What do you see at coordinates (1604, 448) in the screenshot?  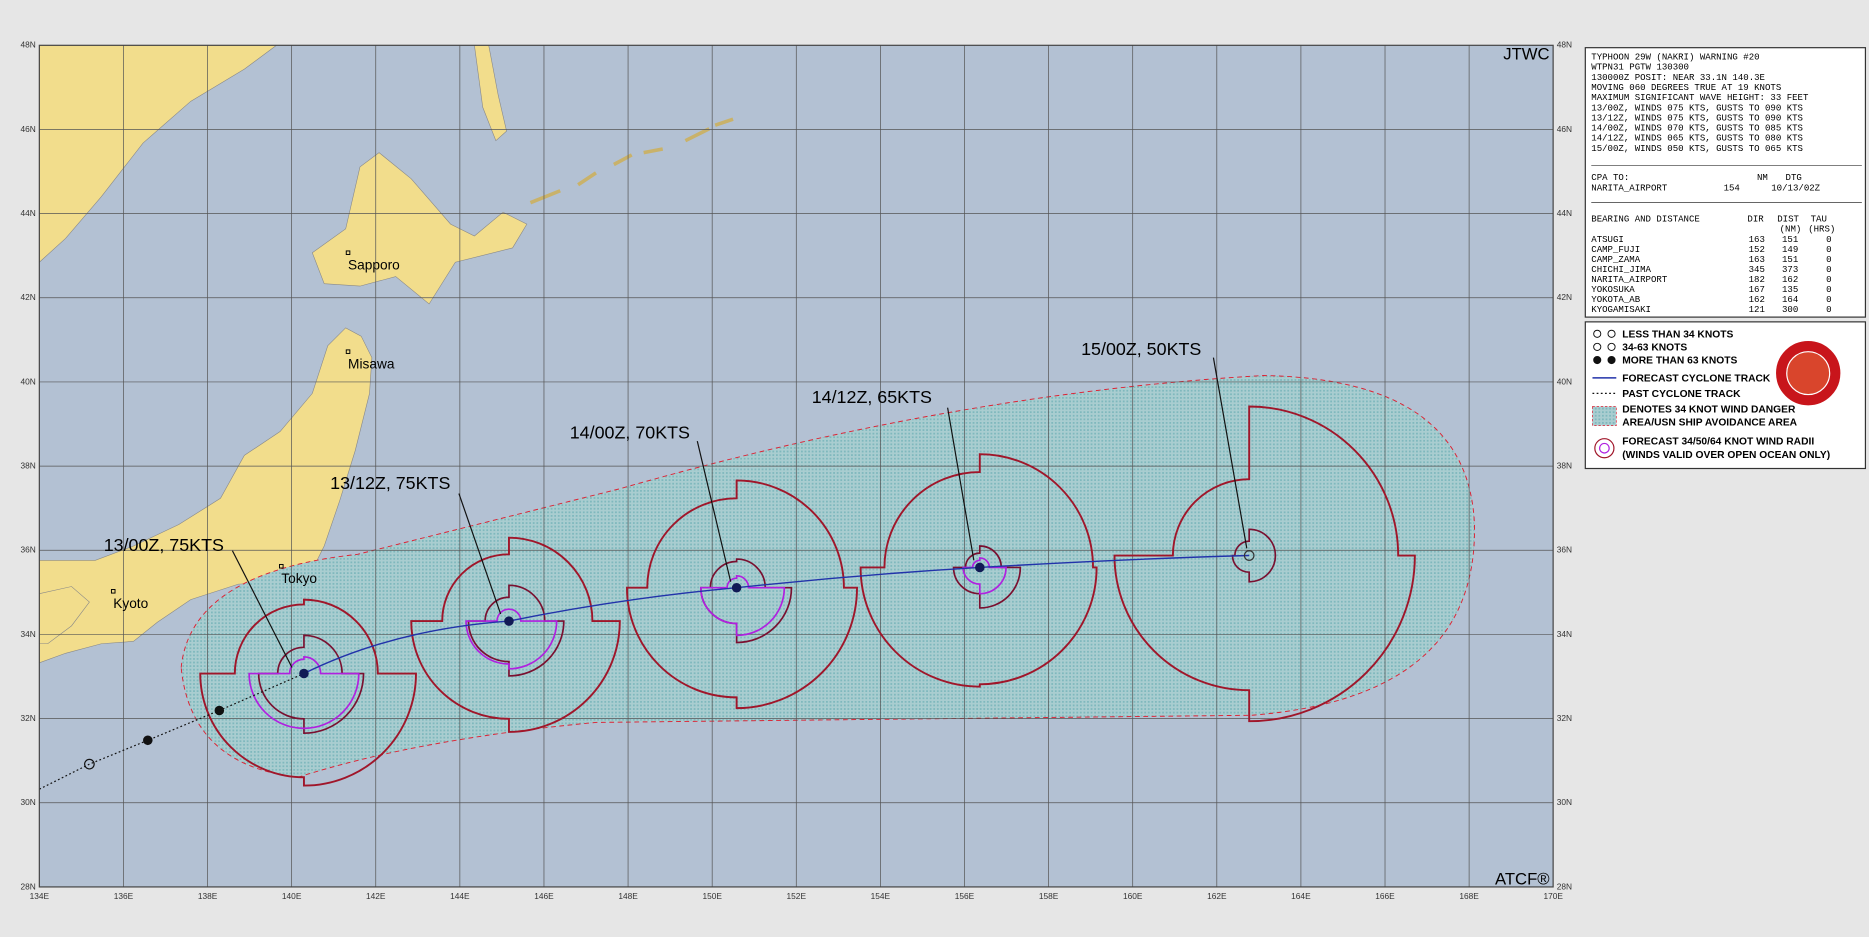 I see `legend-radii` at bounding box center [1604, 448].